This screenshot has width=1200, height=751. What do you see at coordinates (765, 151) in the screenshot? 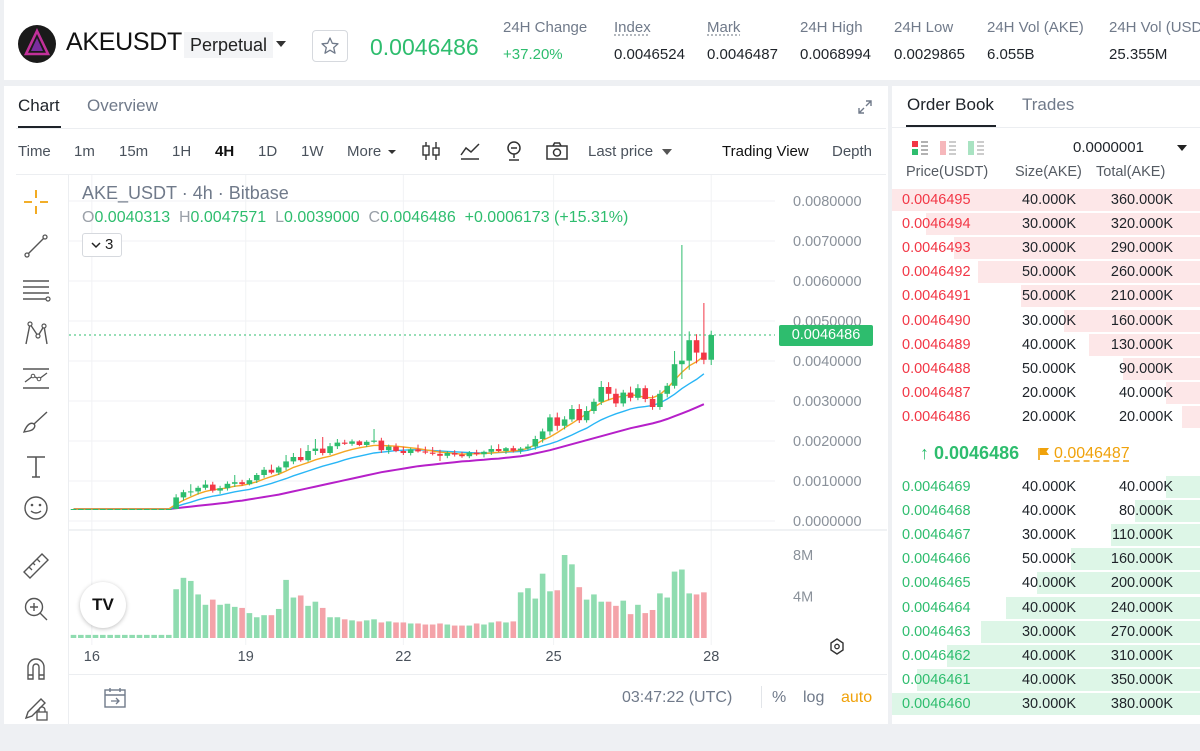
I see `trading-view-toggle: Trading View` at bounding box center [765, 151].